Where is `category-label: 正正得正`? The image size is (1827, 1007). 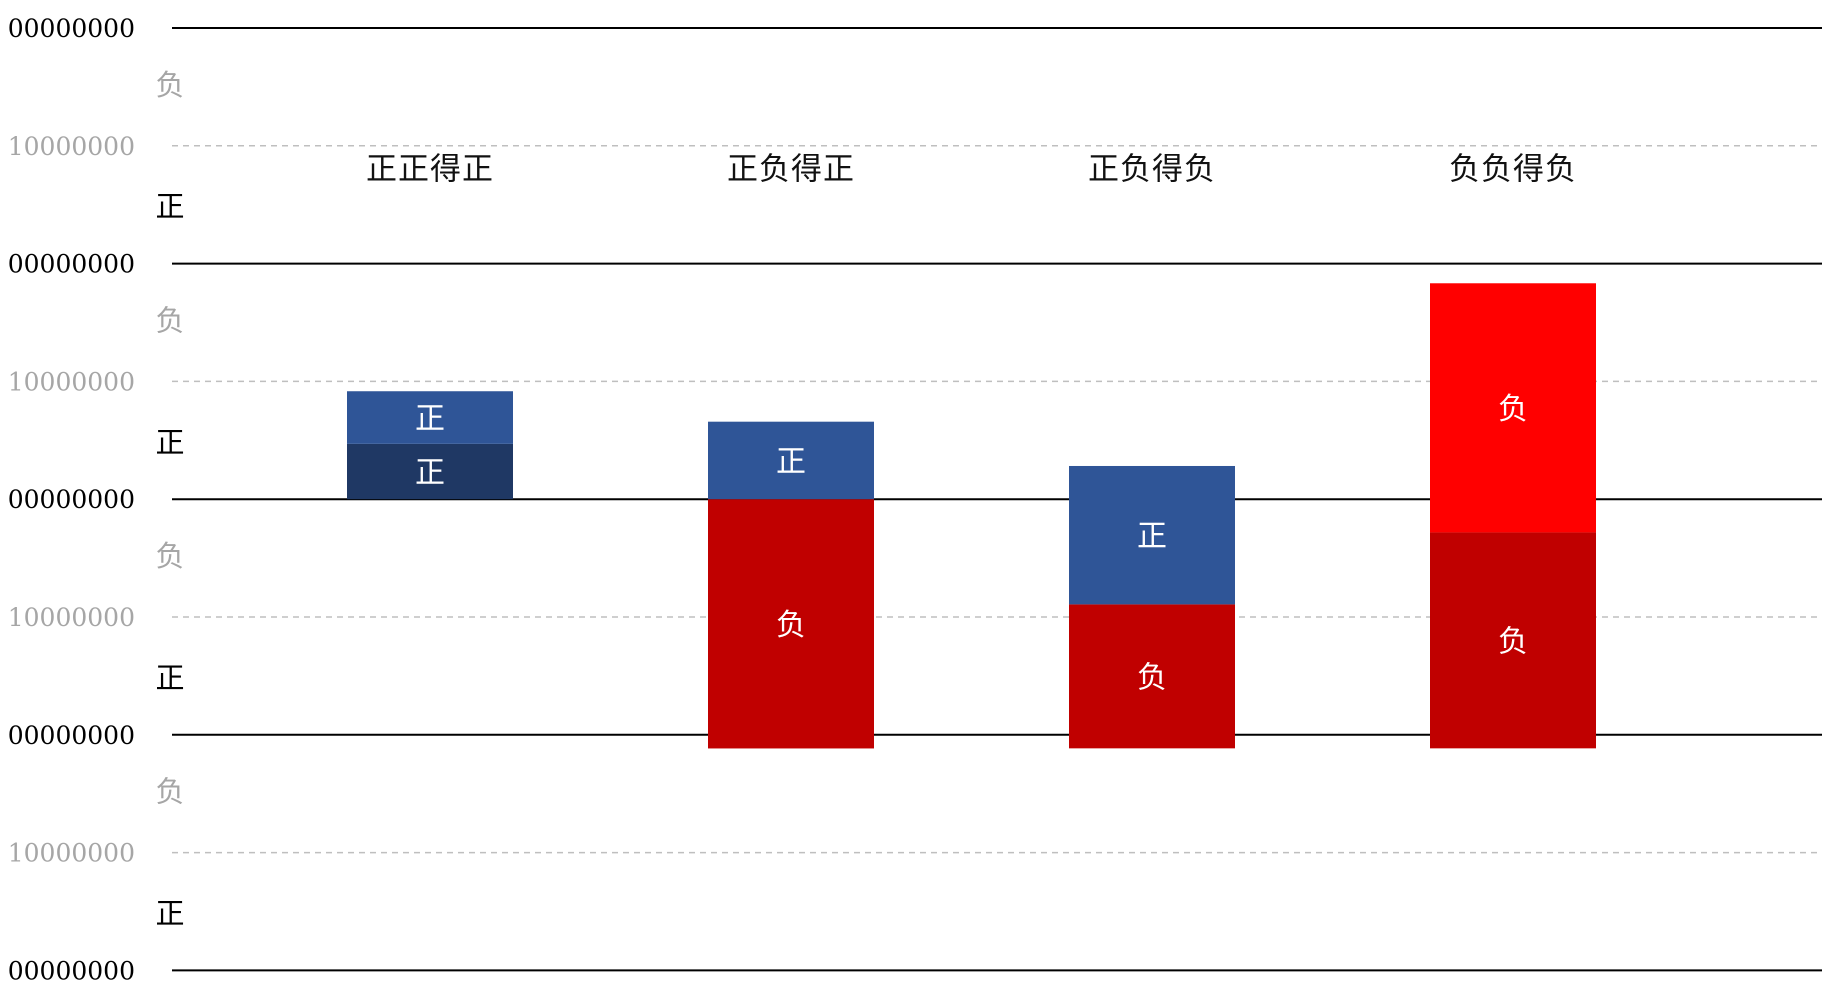
category-label: 正正得正 is located at coordinates (430, 169).